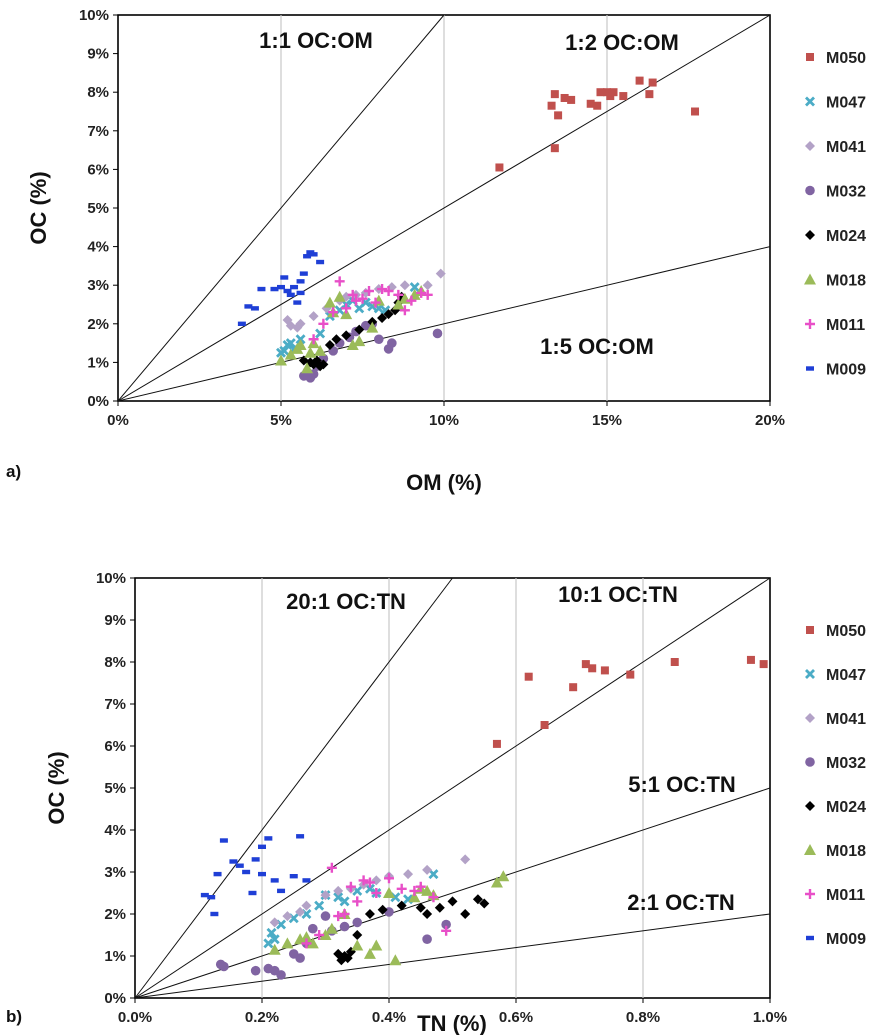  Describe the element at coordinates (98, 247) in the screenshot. I see `y-tick-label: 4%` at that location.